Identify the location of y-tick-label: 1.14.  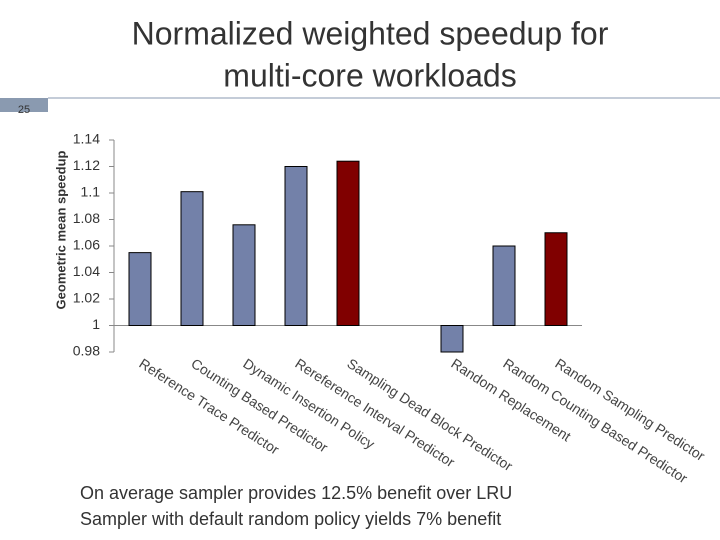
(86, 139).